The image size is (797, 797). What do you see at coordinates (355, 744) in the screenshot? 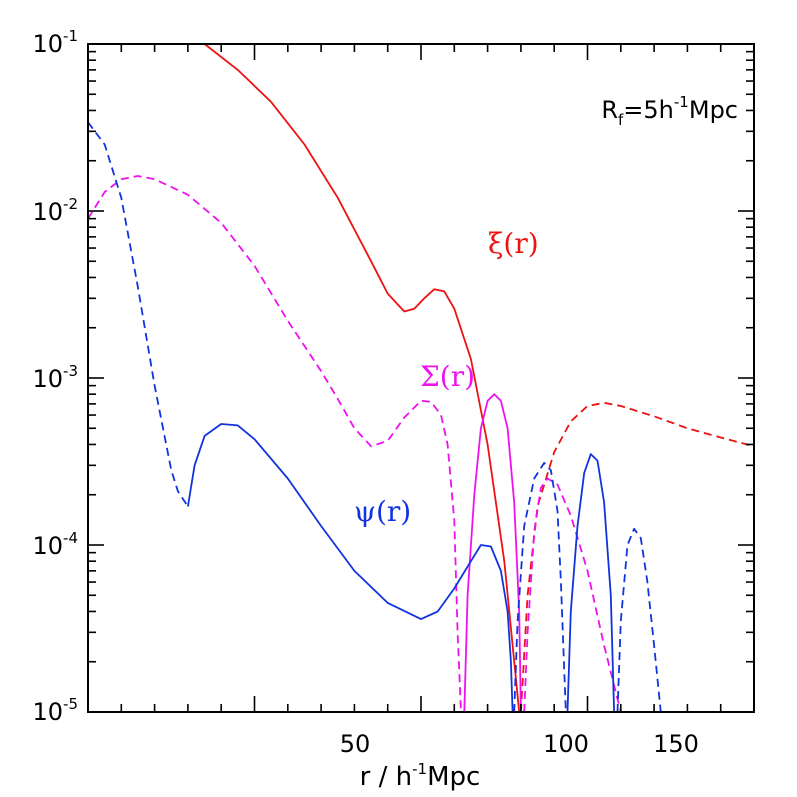
I see `x-tick-label: 50` at bounding box center [355, 744].